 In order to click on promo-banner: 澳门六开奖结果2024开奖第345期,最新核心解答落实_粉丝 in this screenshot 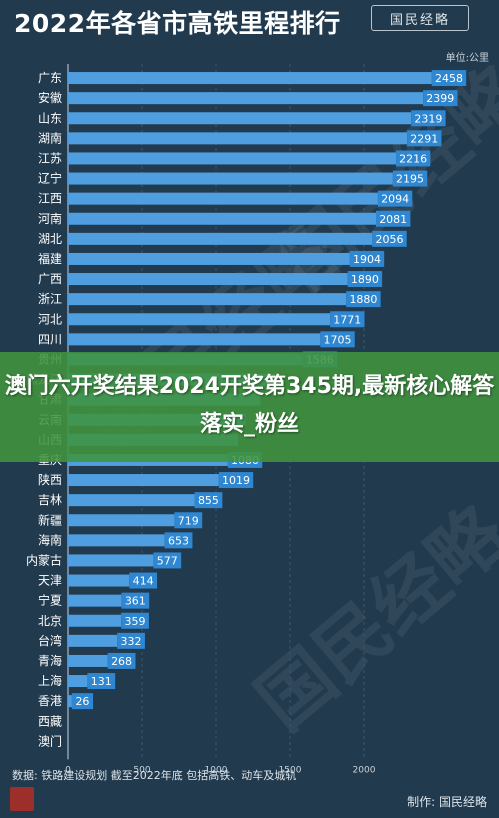, I will do `click(249, 407)`.